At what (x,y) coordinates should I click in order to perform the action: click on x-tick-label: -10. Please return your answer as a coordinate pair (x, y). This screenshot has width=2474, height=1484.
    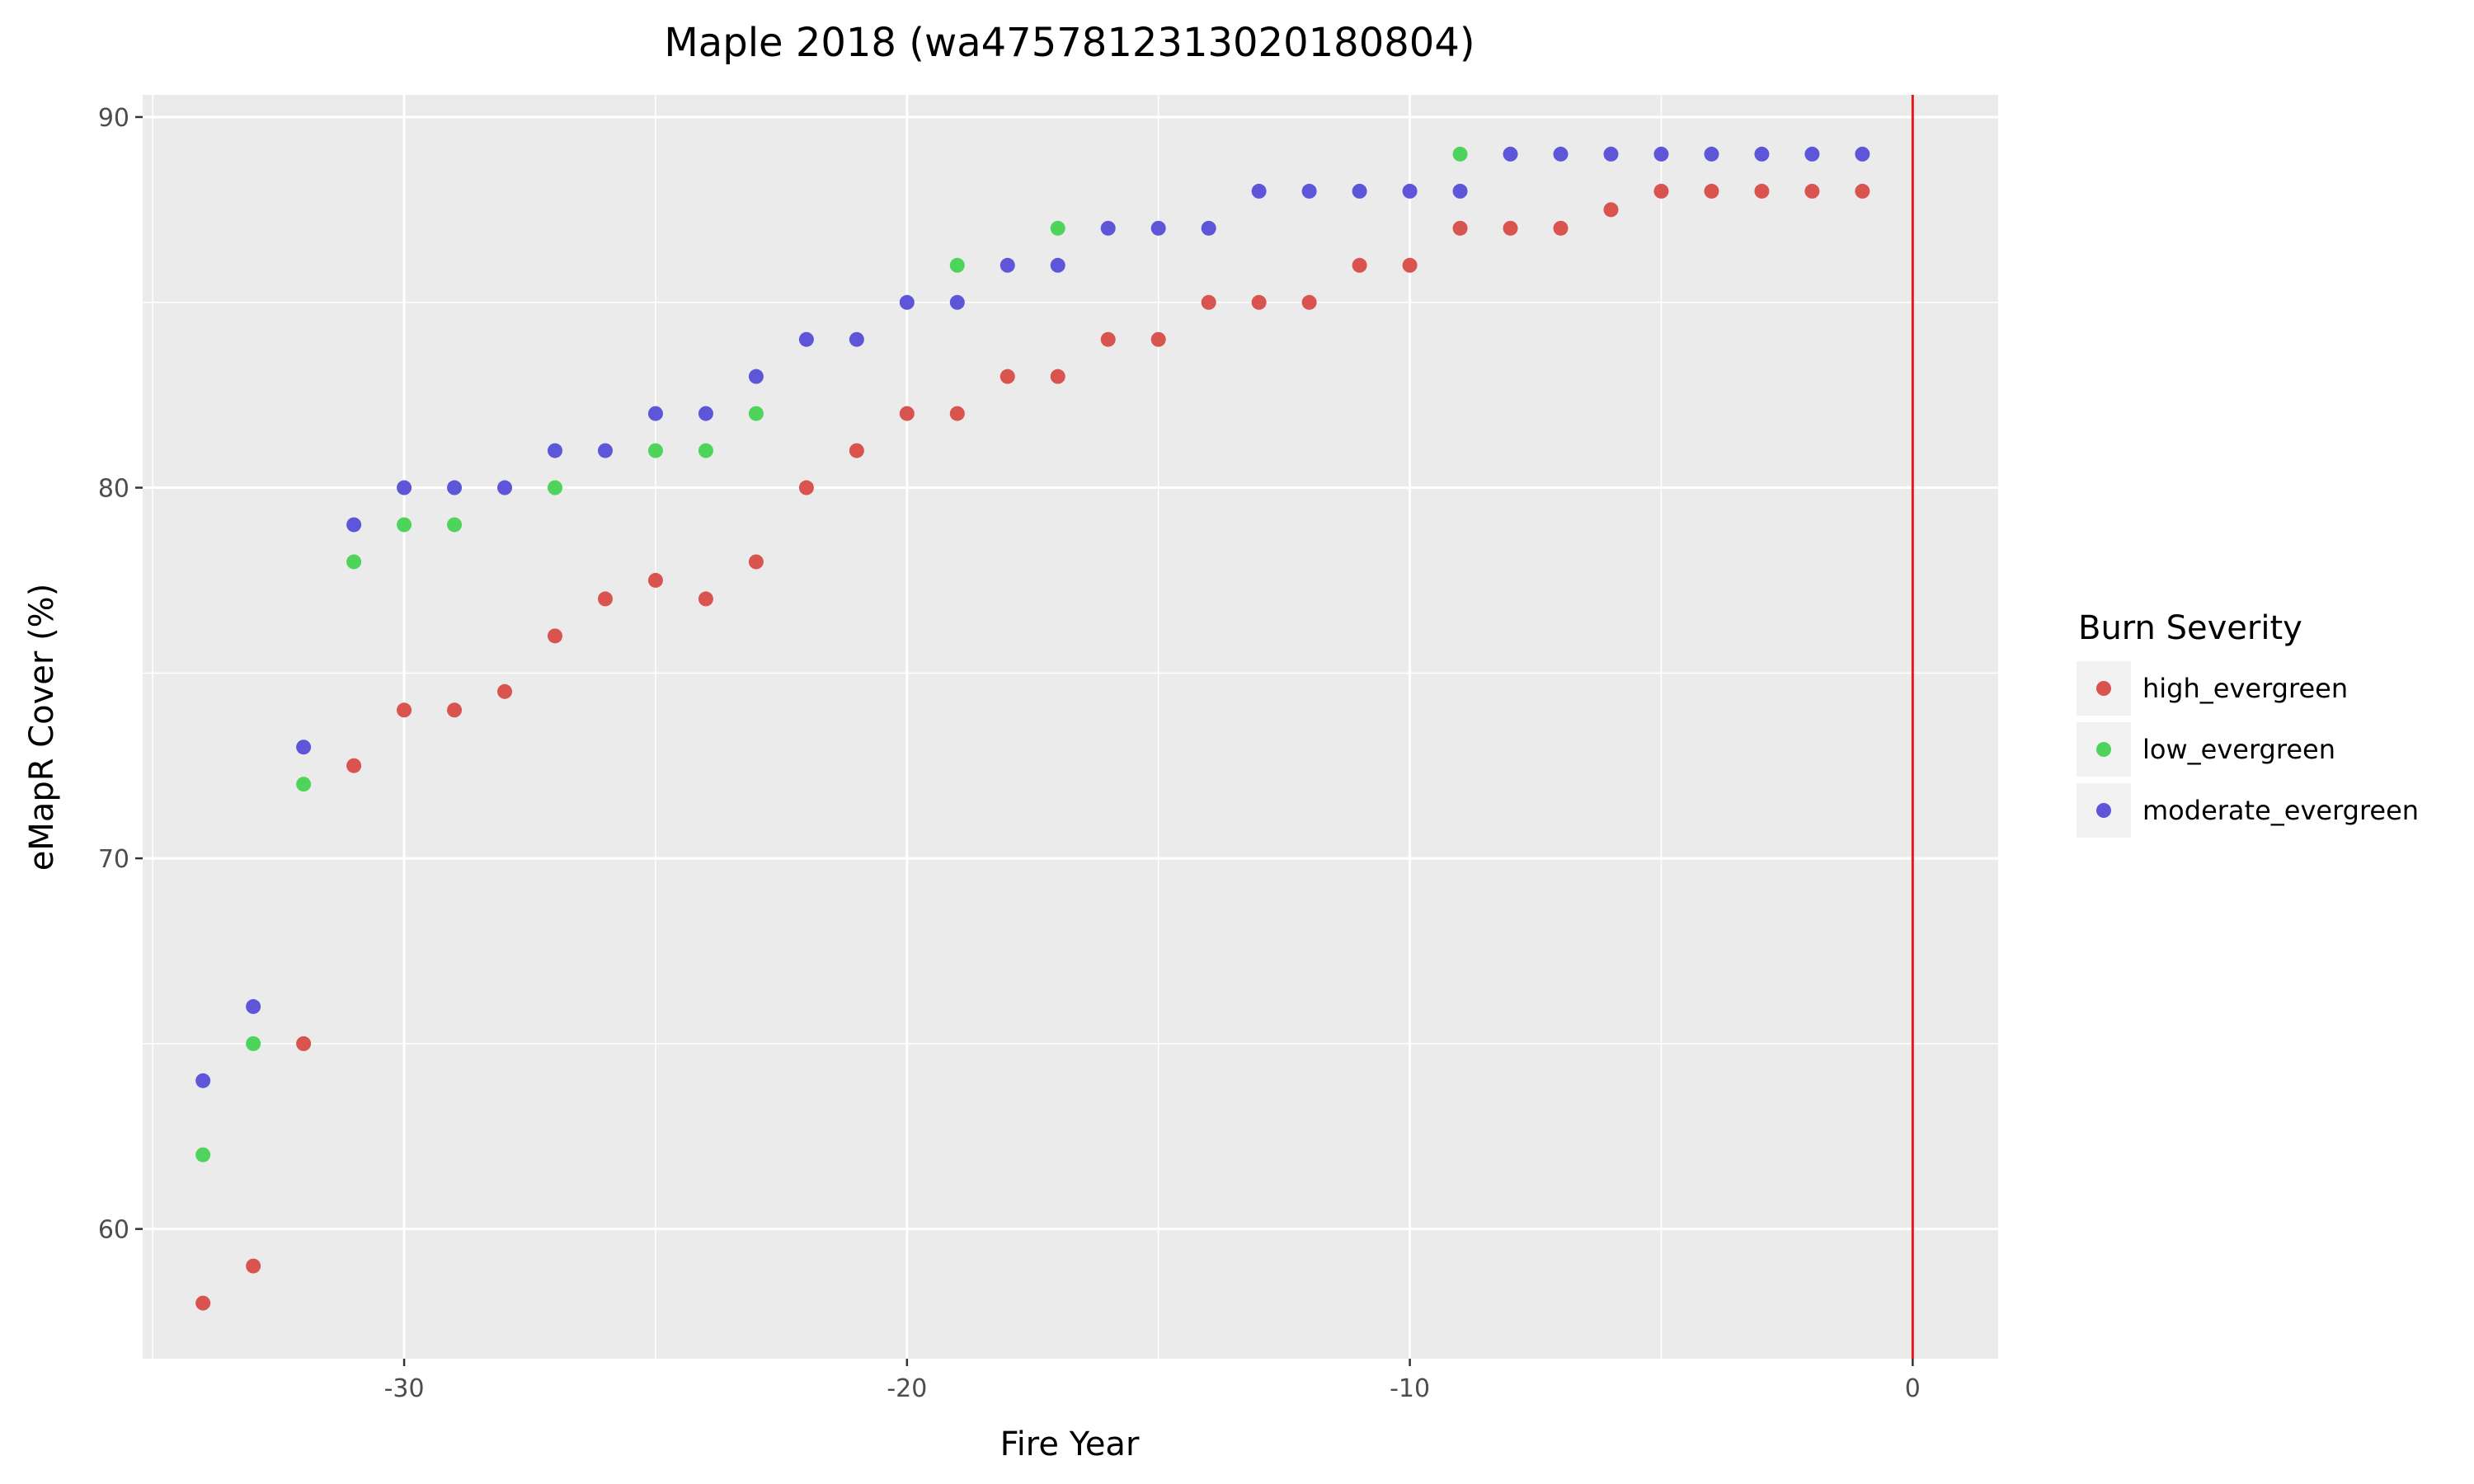
    Looking at the image, I should click on (1410, 1388).